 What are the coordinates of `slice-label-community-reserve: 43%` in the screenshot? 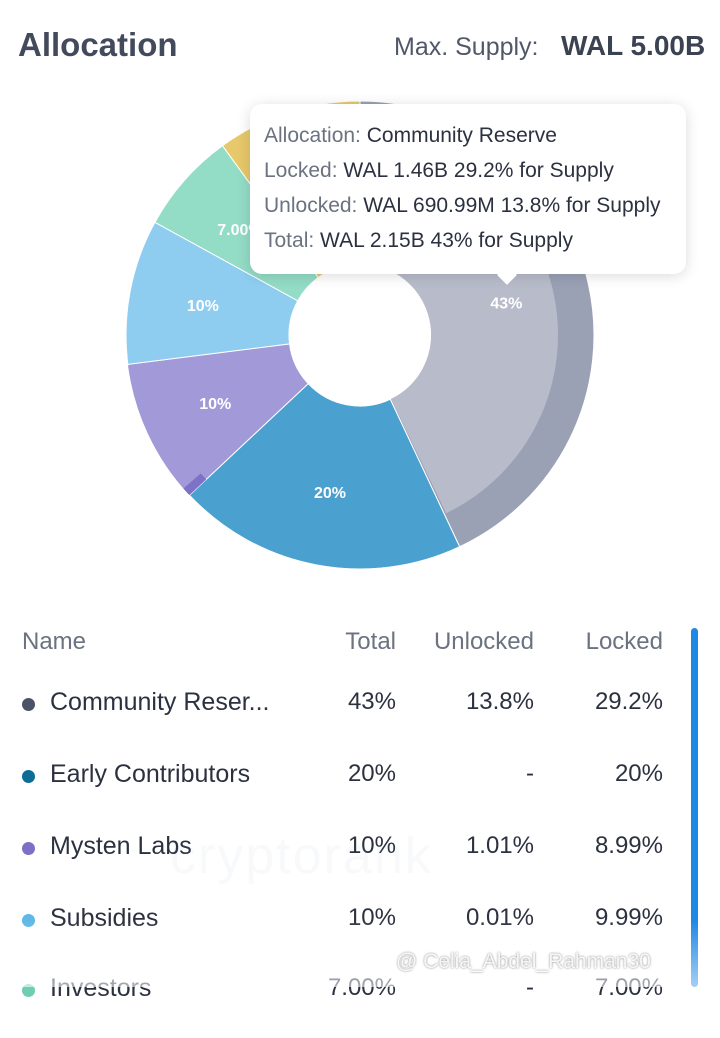 It's located at (506, 303).